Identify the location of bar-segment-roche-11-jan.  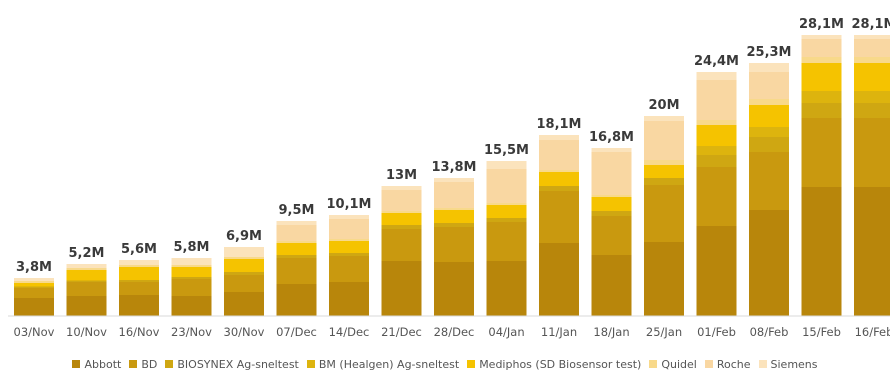
(559, 155).